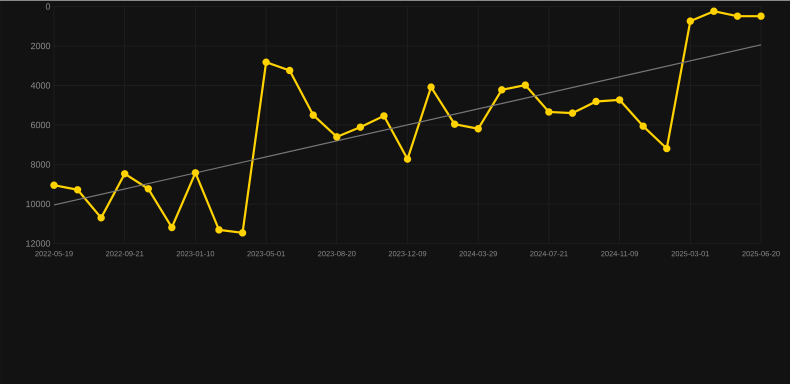  I want to click on y-tick-label: 2000, so click(40, 45).